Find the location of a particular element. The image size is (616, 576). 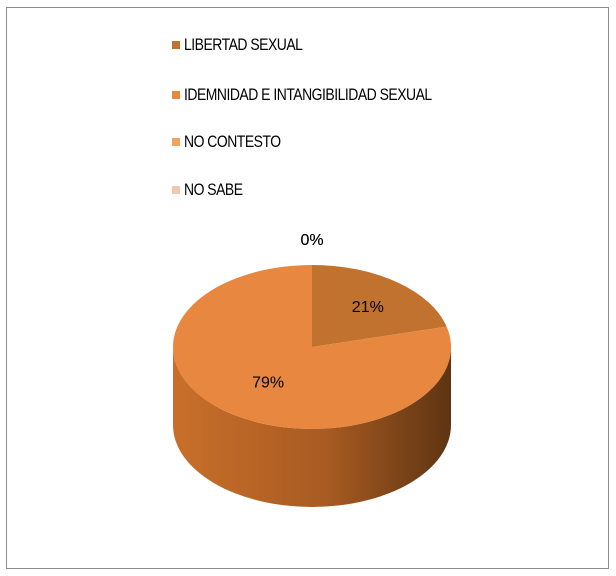

pie-slice-idemnidad-e-intangibilidad-sexual is located at coordinates (312, 346).